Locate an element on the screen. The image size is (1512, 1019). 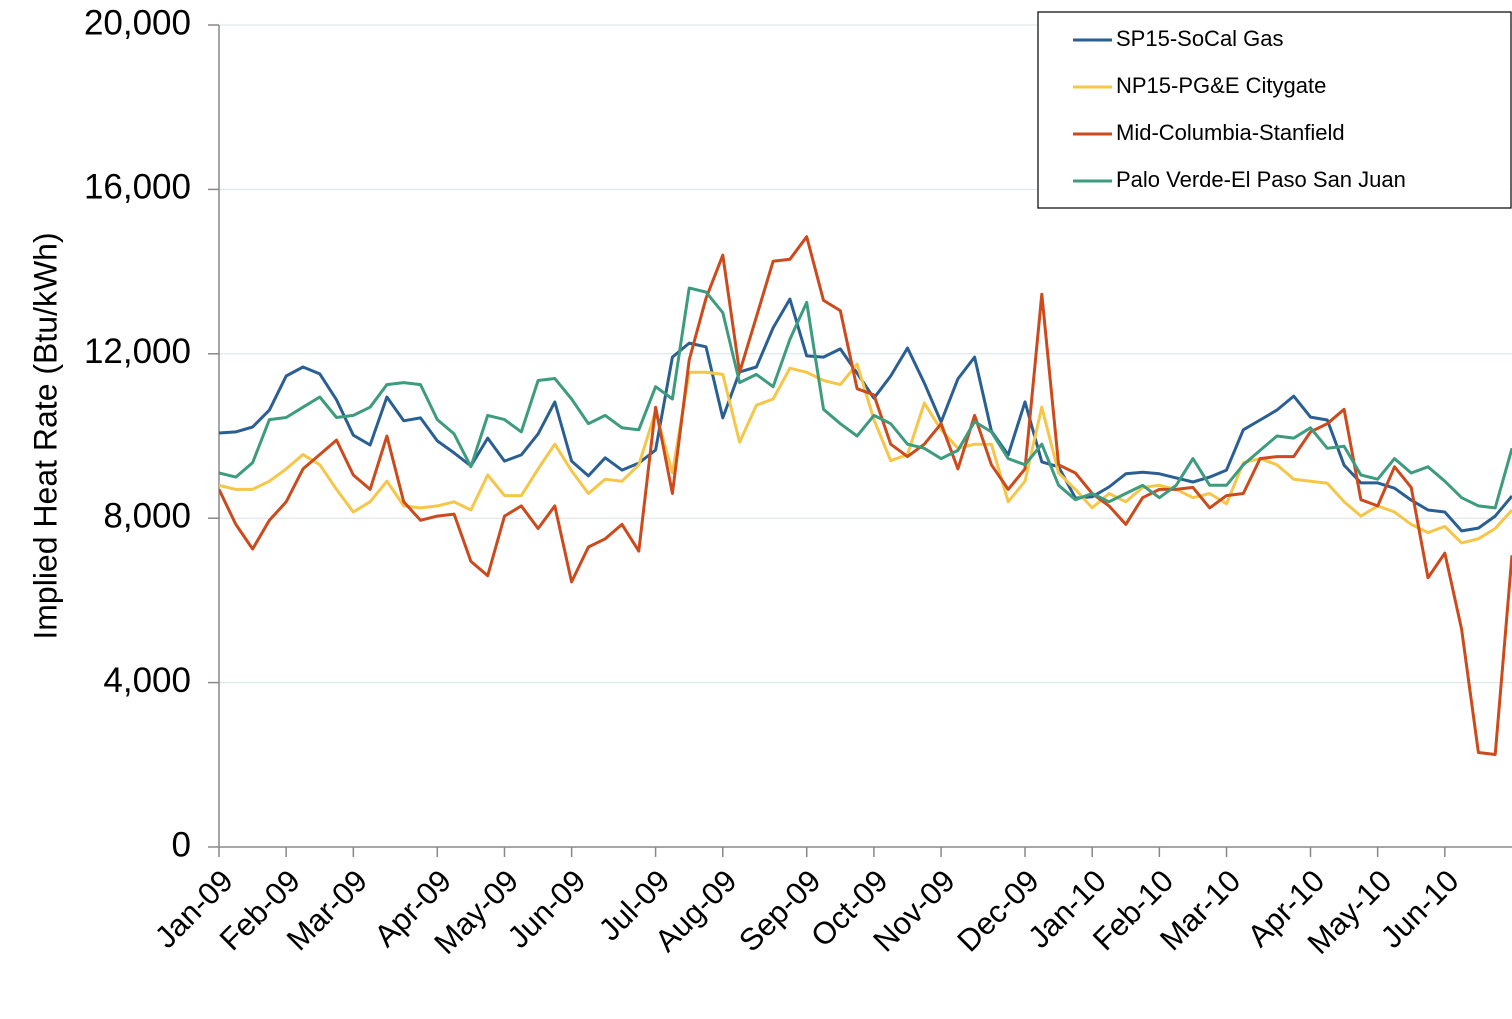
y-tick-label: 0 is located at coordinates (181, 844).